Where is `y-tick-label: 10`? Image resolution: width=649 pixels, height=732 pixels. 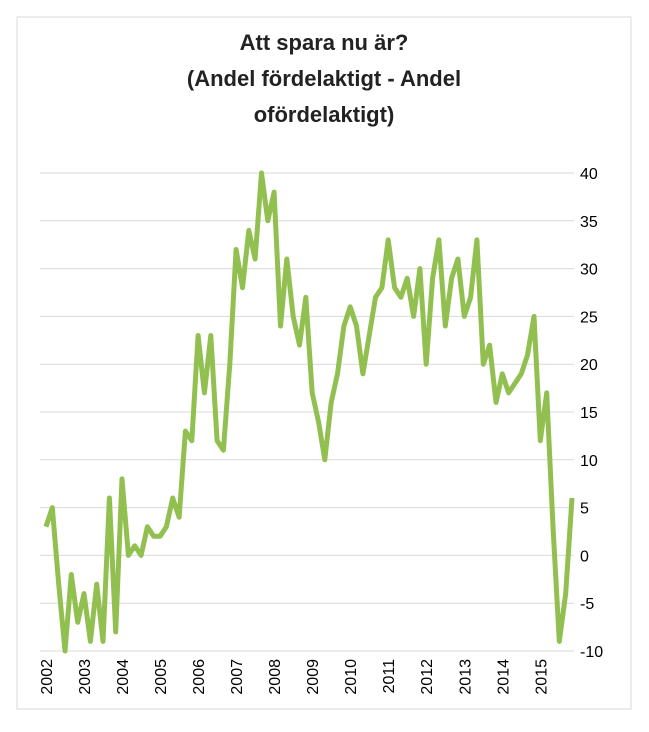 y-tick-label: 10 is located at coordinates (589, 461).